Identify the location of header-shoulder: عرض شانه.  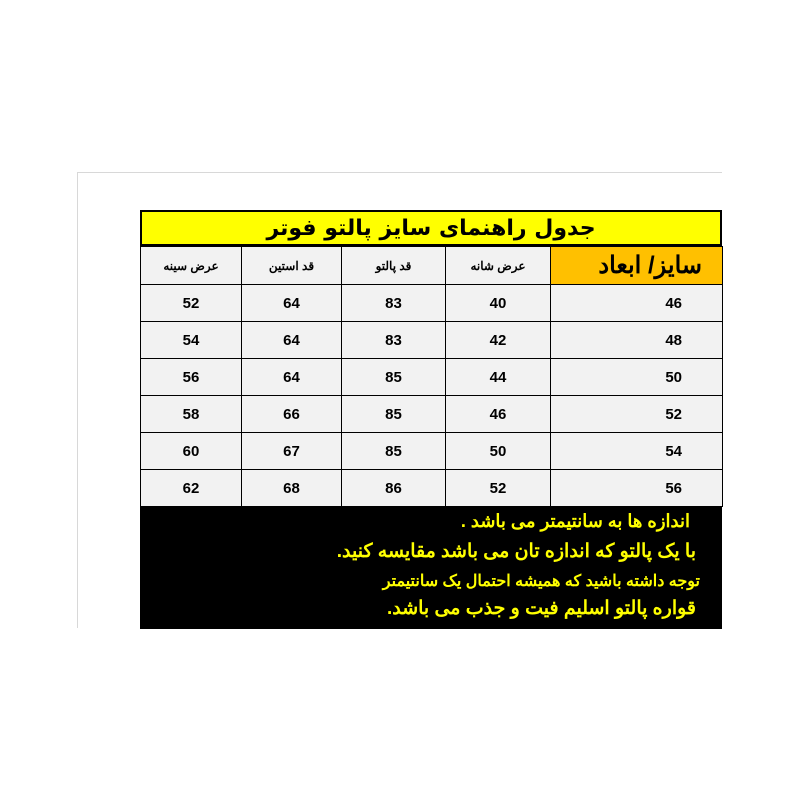
(498, 265).